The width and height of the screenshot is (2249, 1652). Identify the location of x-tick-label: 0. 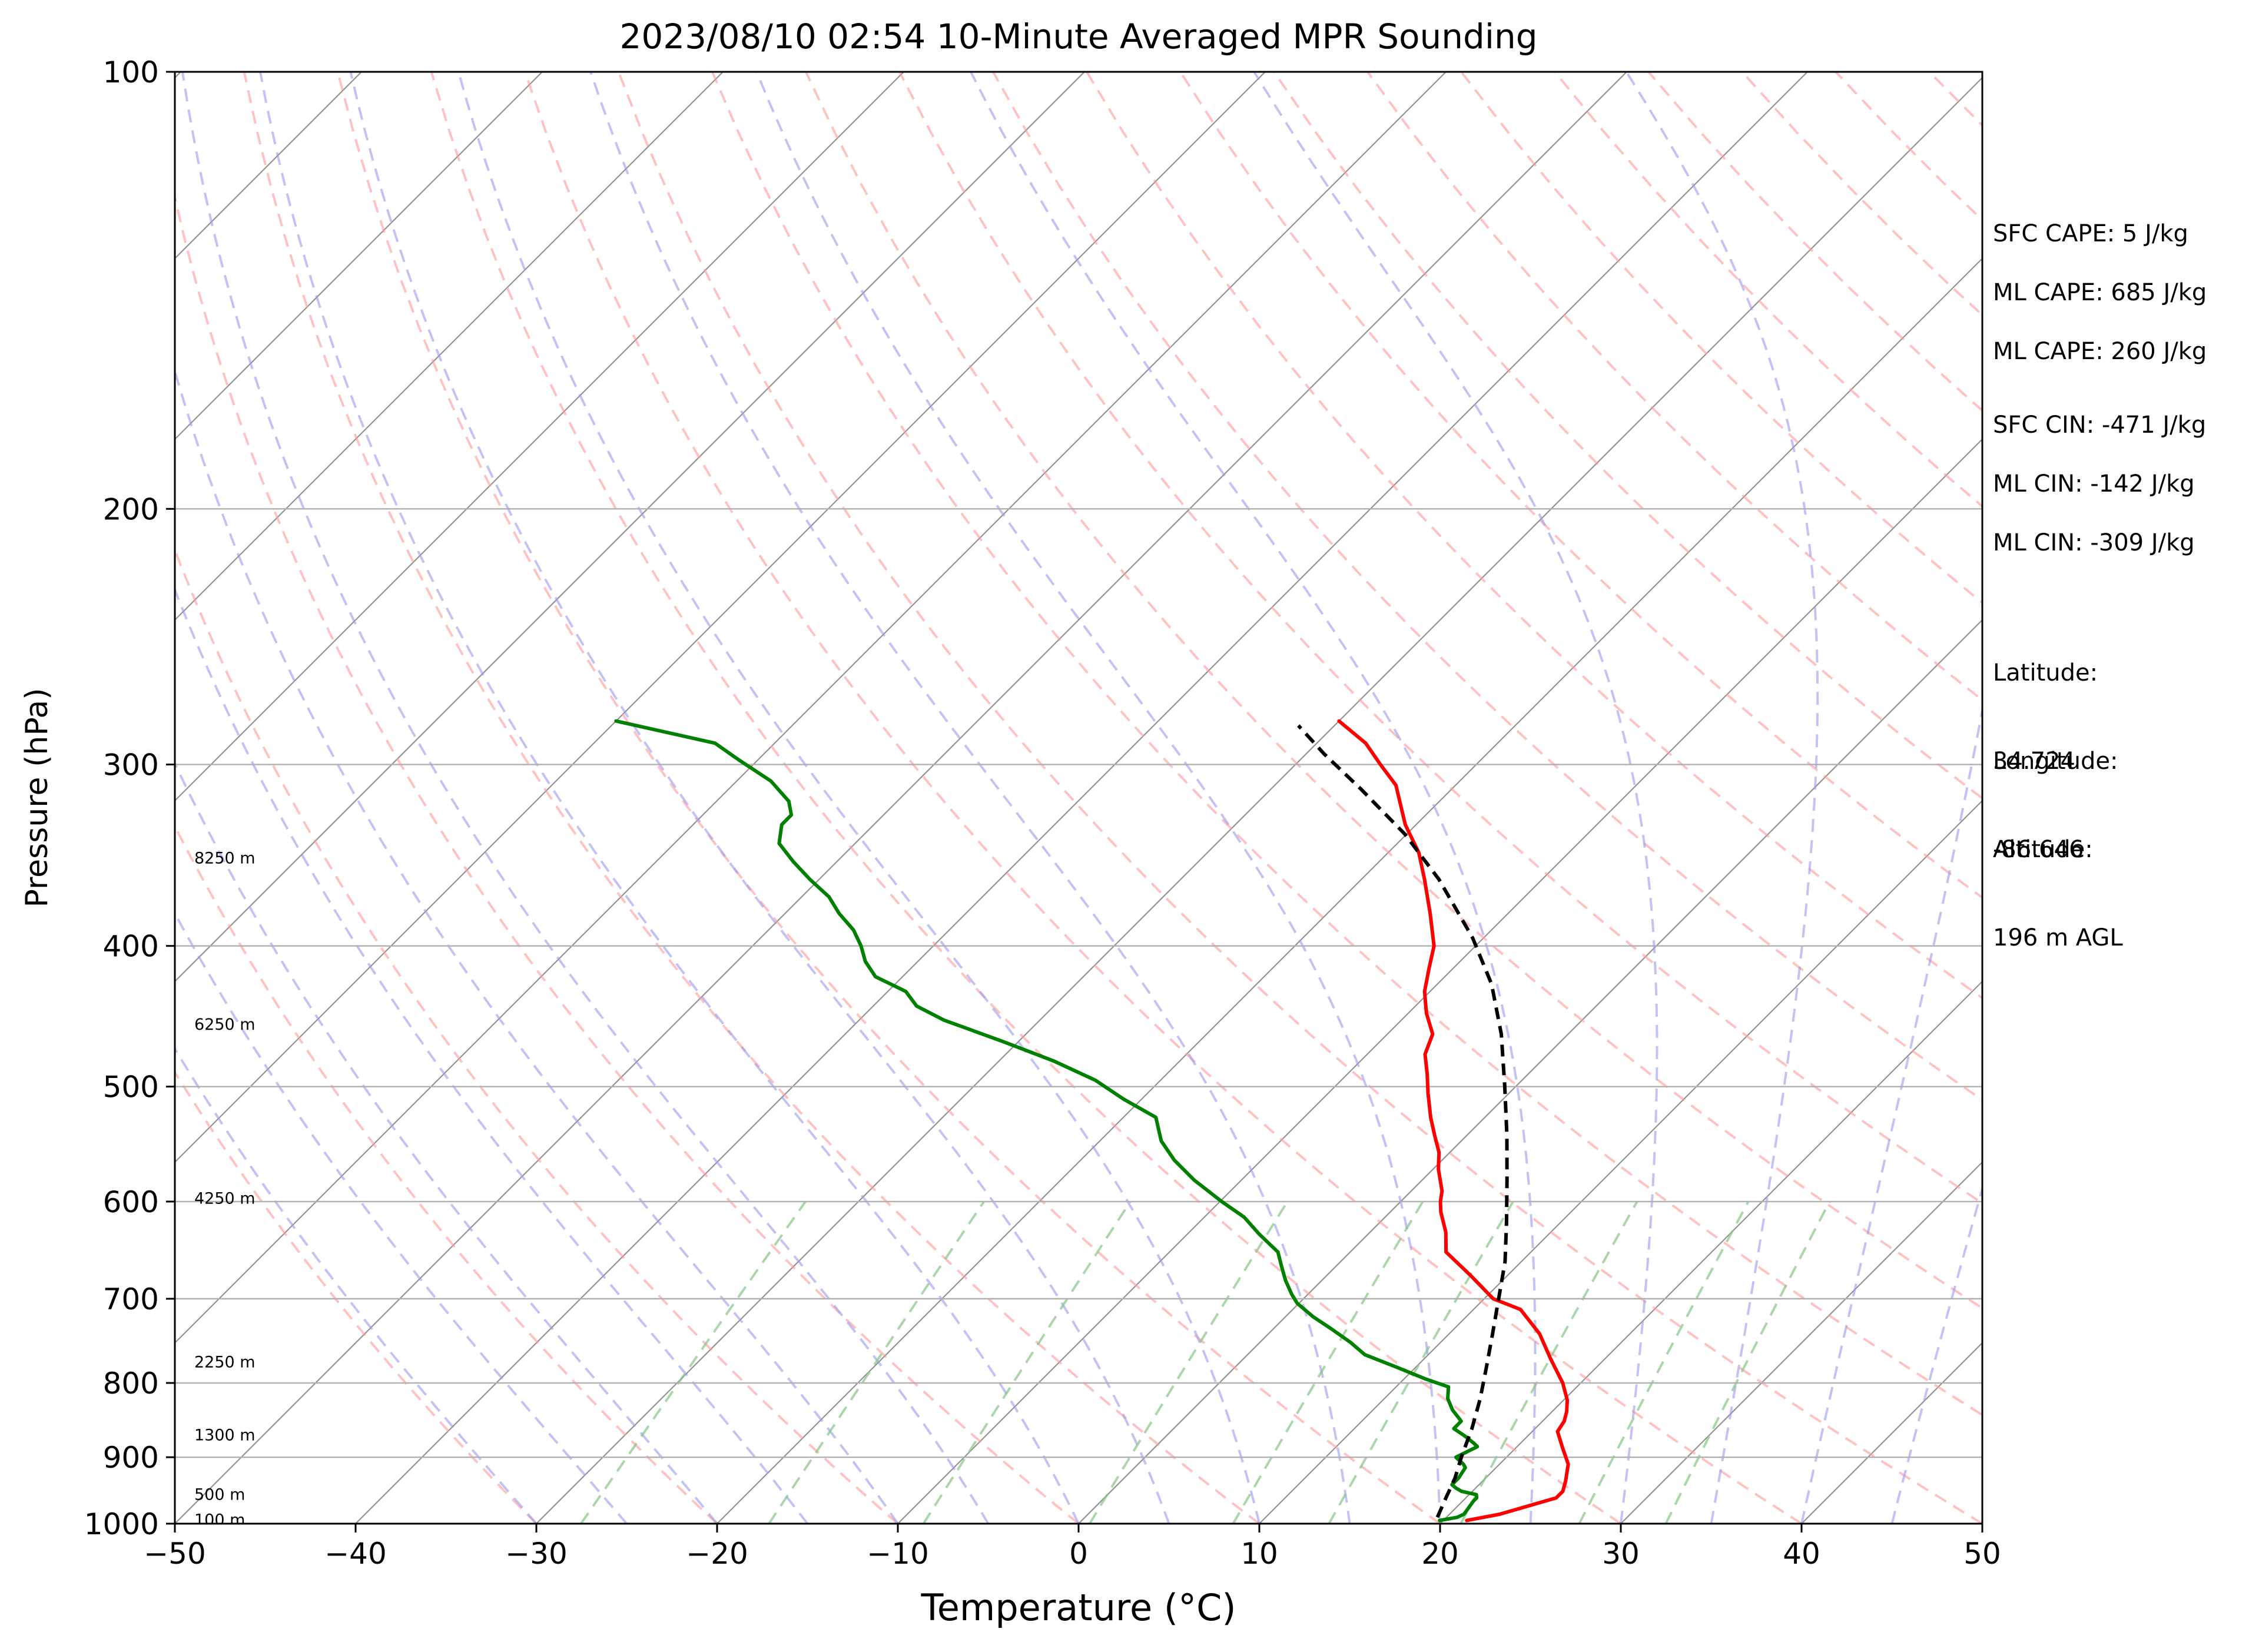
(1078, 1554).